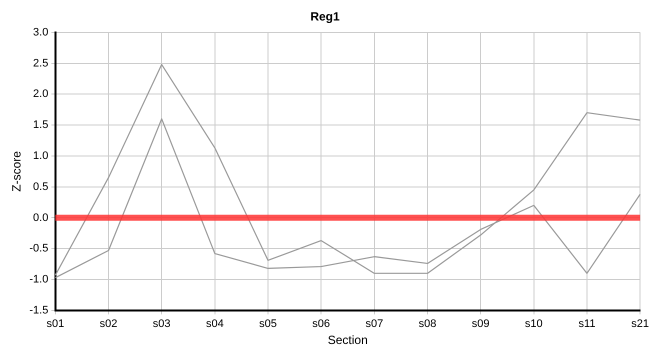 This screenshot has height=360, width=660. What do you see at coordinates (640, 324) in the screenshot?
I see `x-tick-label: s21` at bounding box center [640, 324].